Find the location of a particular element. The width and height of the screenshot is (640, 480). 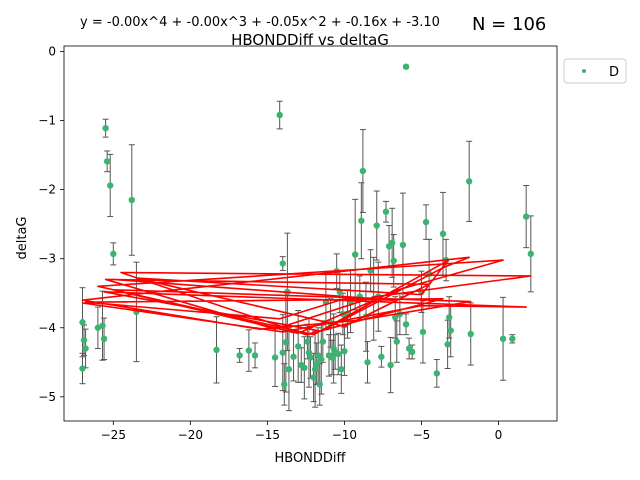

legend-box is located at coordinates (595, 71).